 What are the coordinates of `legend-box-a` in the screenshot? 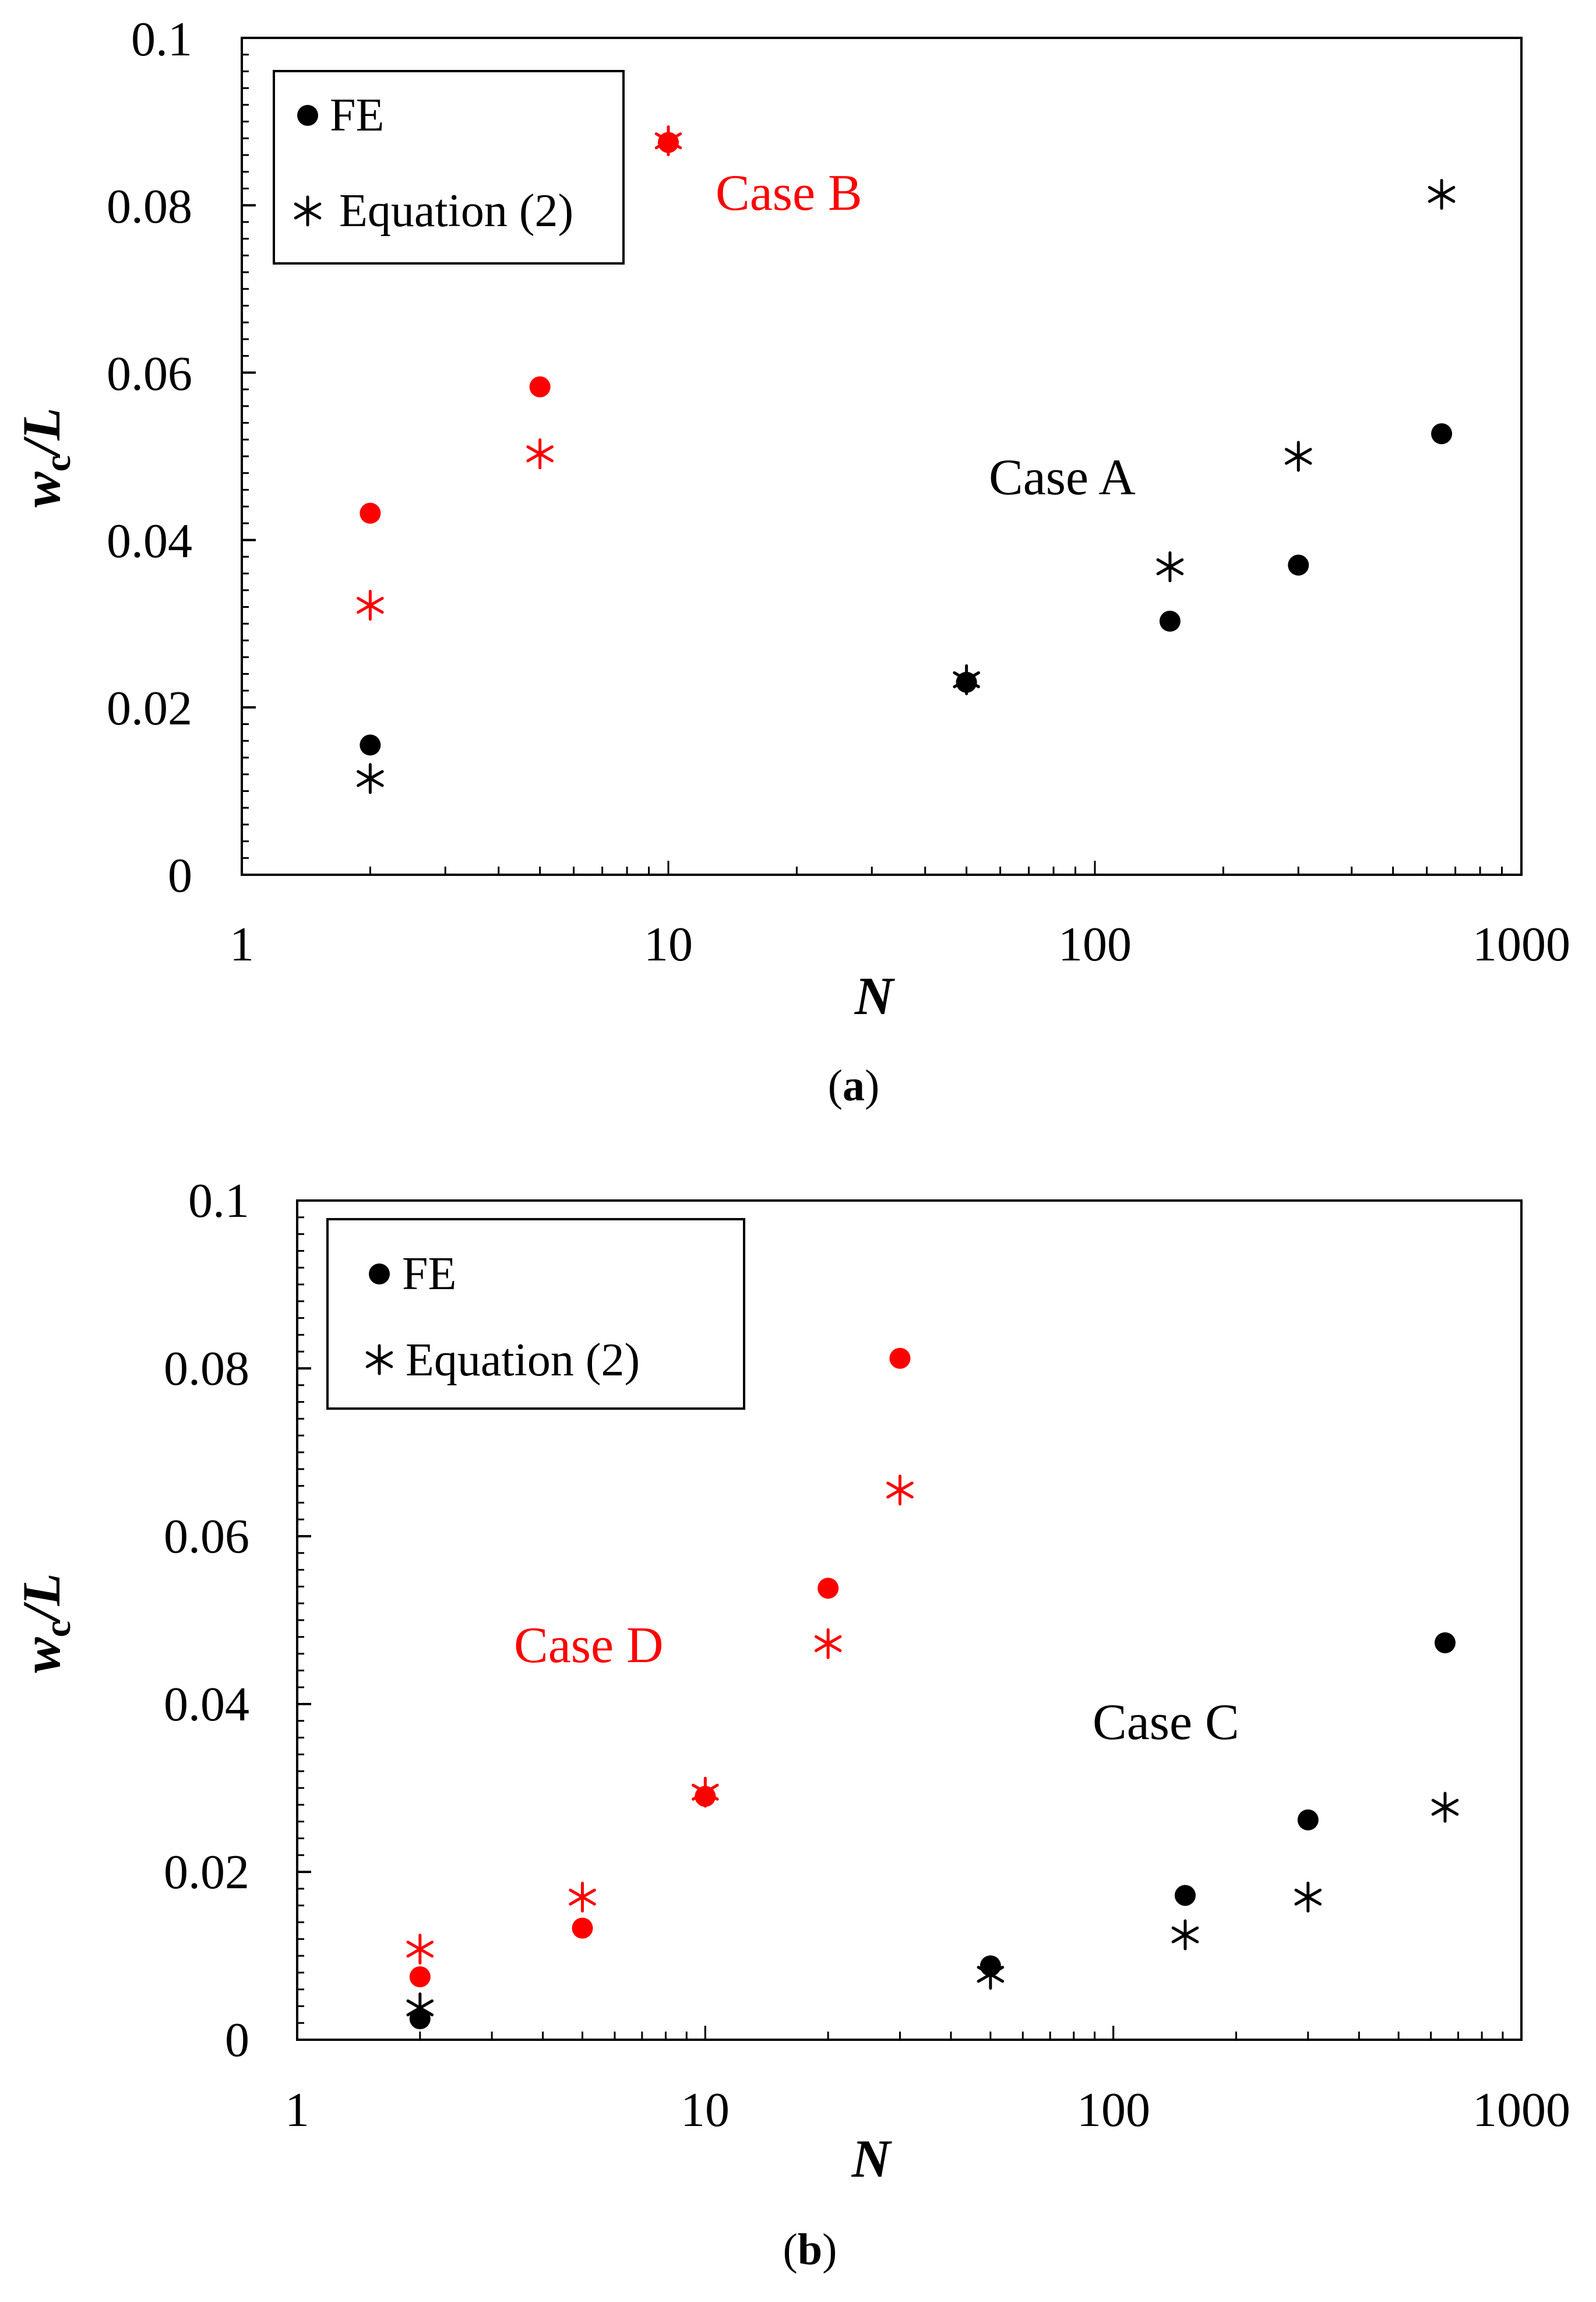 It's located at (449, 167).